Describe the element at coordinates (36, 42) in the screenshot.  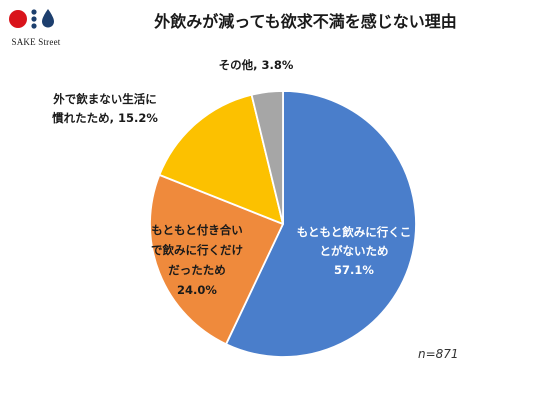
I see `logo-text: SAKE Street` at that location.